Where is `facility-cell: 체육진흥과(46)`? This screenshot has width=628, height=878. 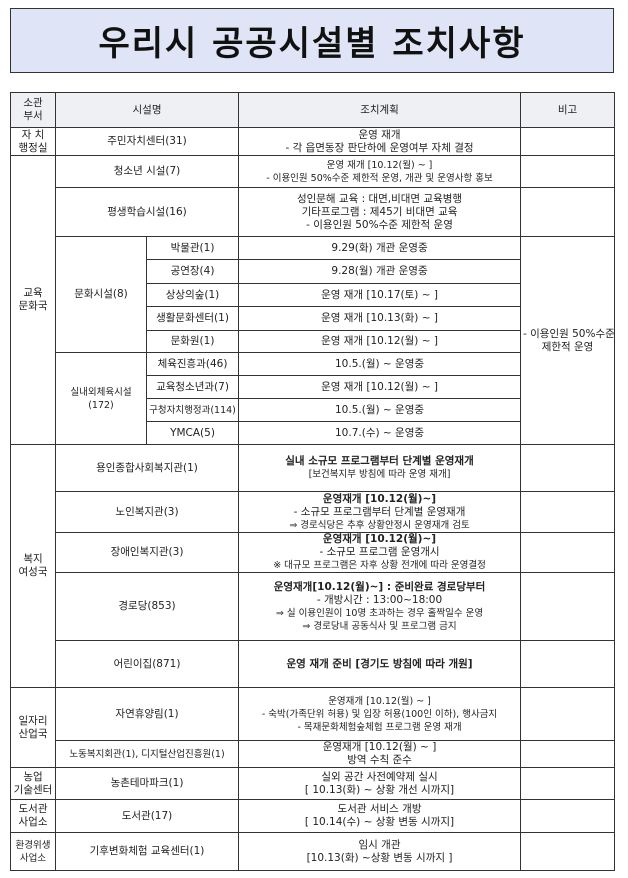 facility-cell: 체육진흥과(46) is located at coordinates (192, 364).